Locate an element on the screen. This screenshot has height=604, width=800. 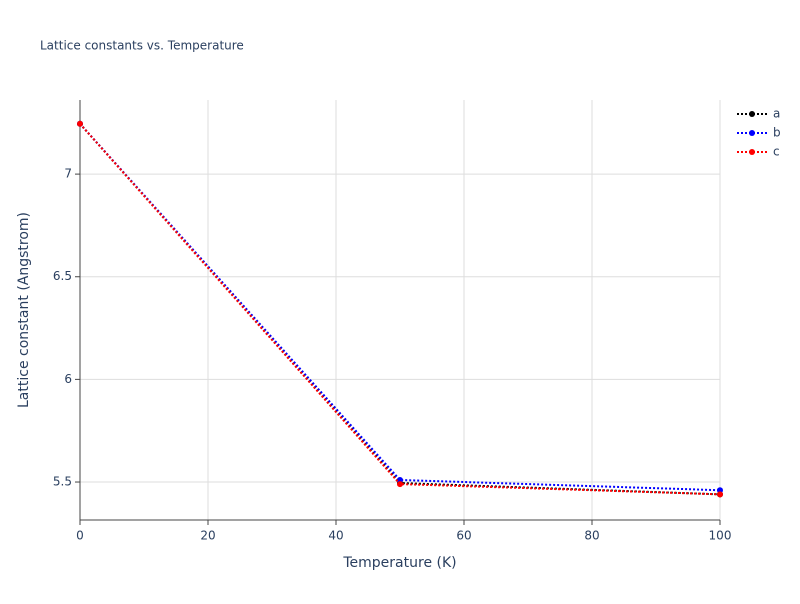
y-tick-label: 6.5 is located at coordinates (62, 276).